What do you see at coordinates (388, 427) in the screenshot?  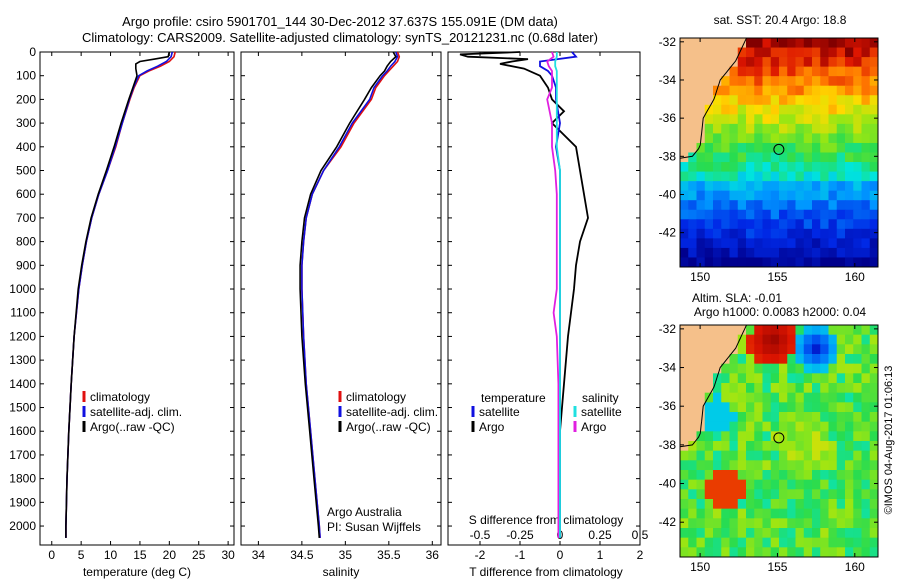 I see `salinity-legend-2-label: Argo(..raw -QC)` at bounding box center [388, 427].